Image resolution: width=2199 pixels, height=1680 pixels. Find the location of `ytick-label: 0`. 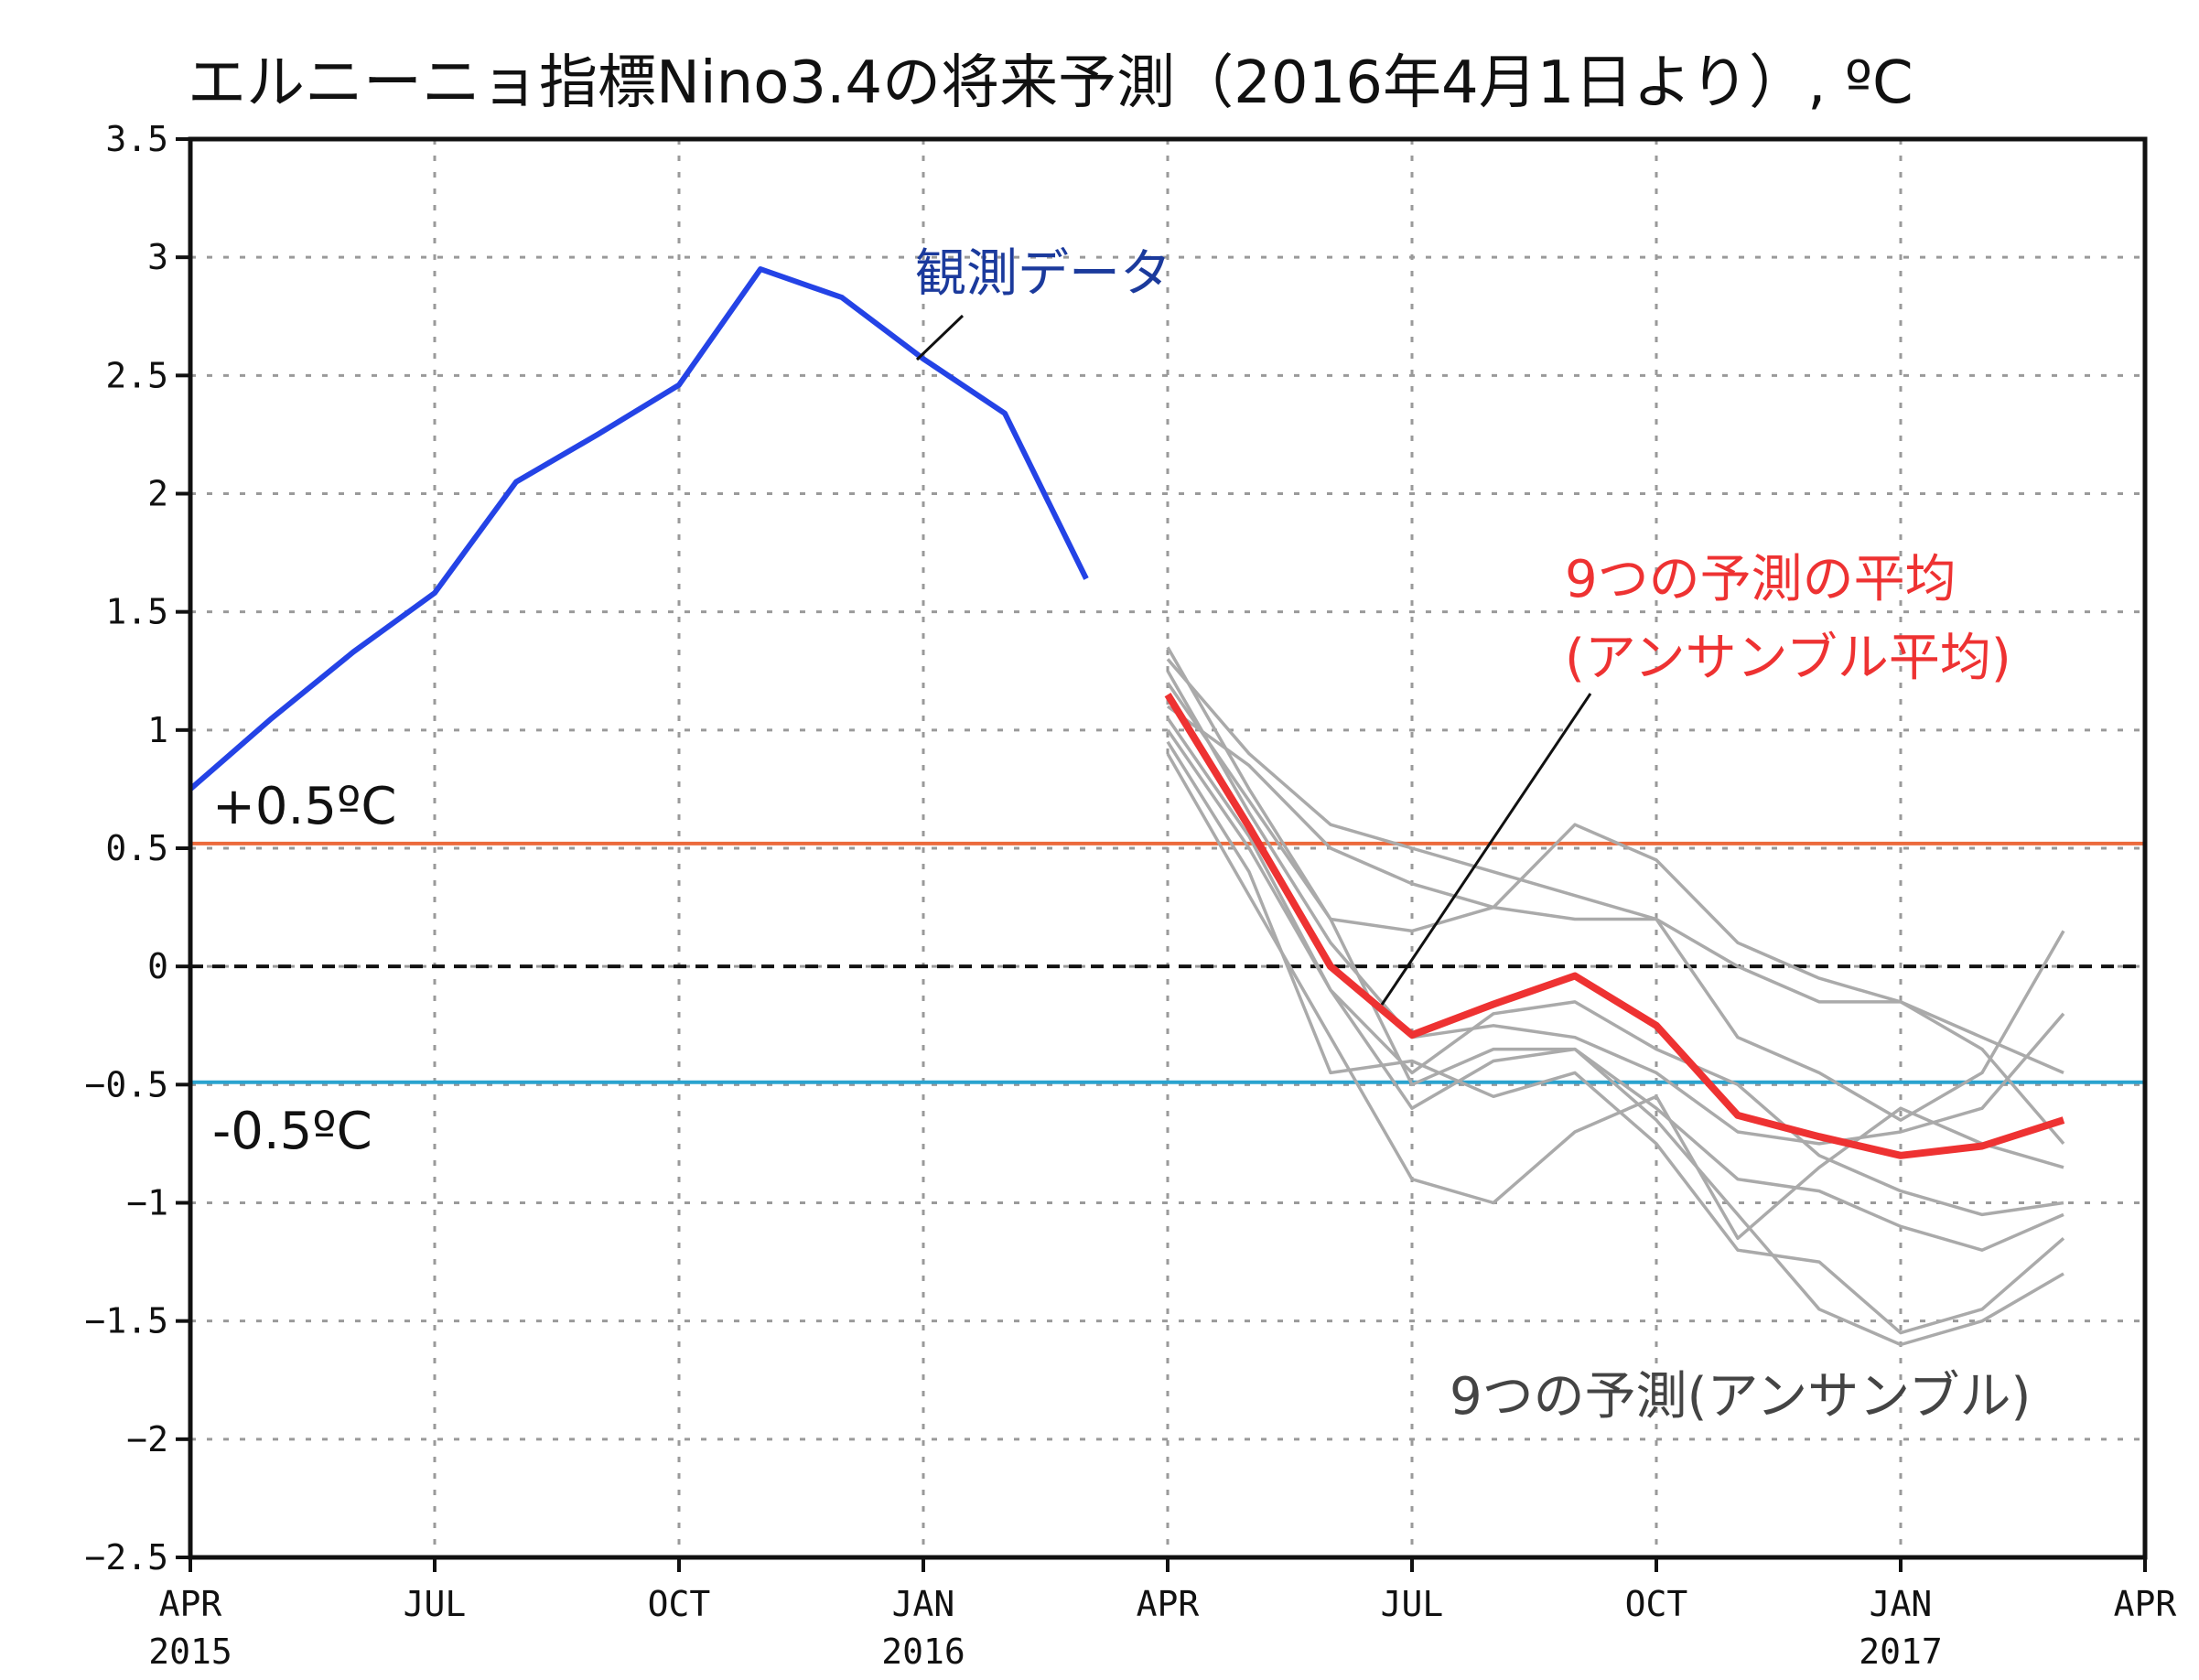

ytick-label: 0 is located at coordinates (157, 966).